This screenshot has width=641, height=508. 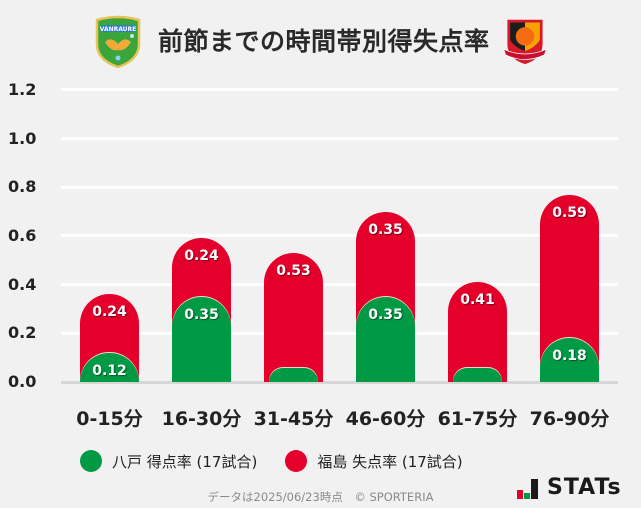 I want to click on bar-value-label: 0.53, so click(x=293, y=270).